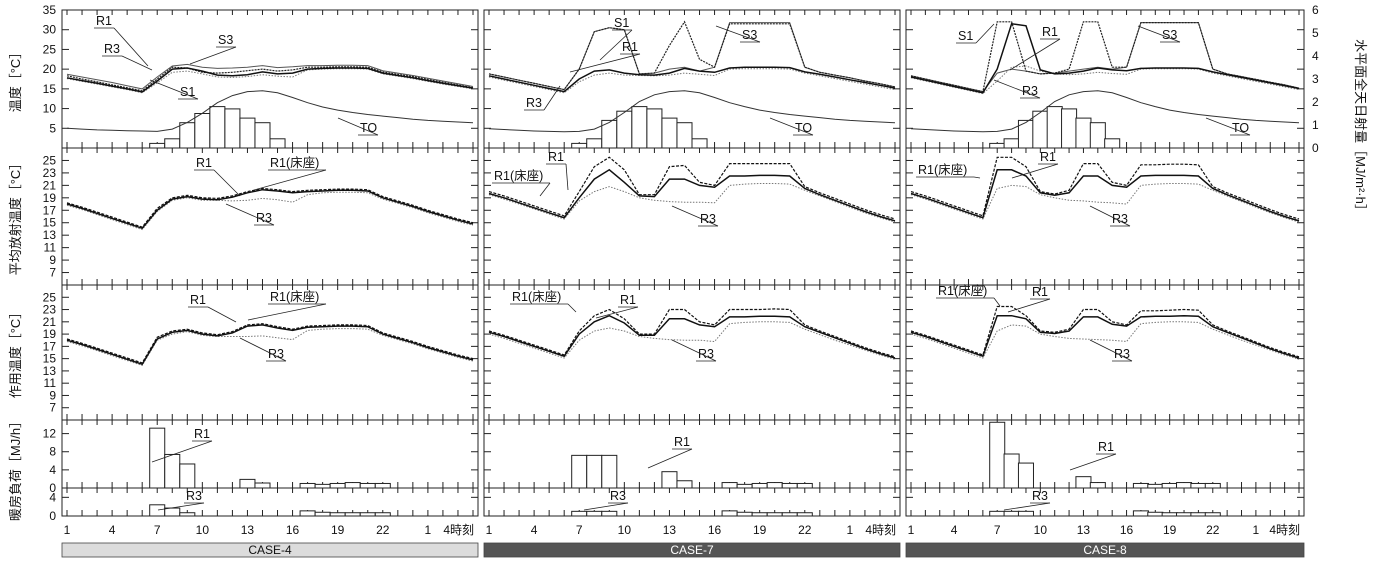 Image resolution: width=1376 pixels, height=563 pixels. Describe the element at coordinates (1315, 148) in the screenshot. I see `right-y-tick-label: 0` at that location.